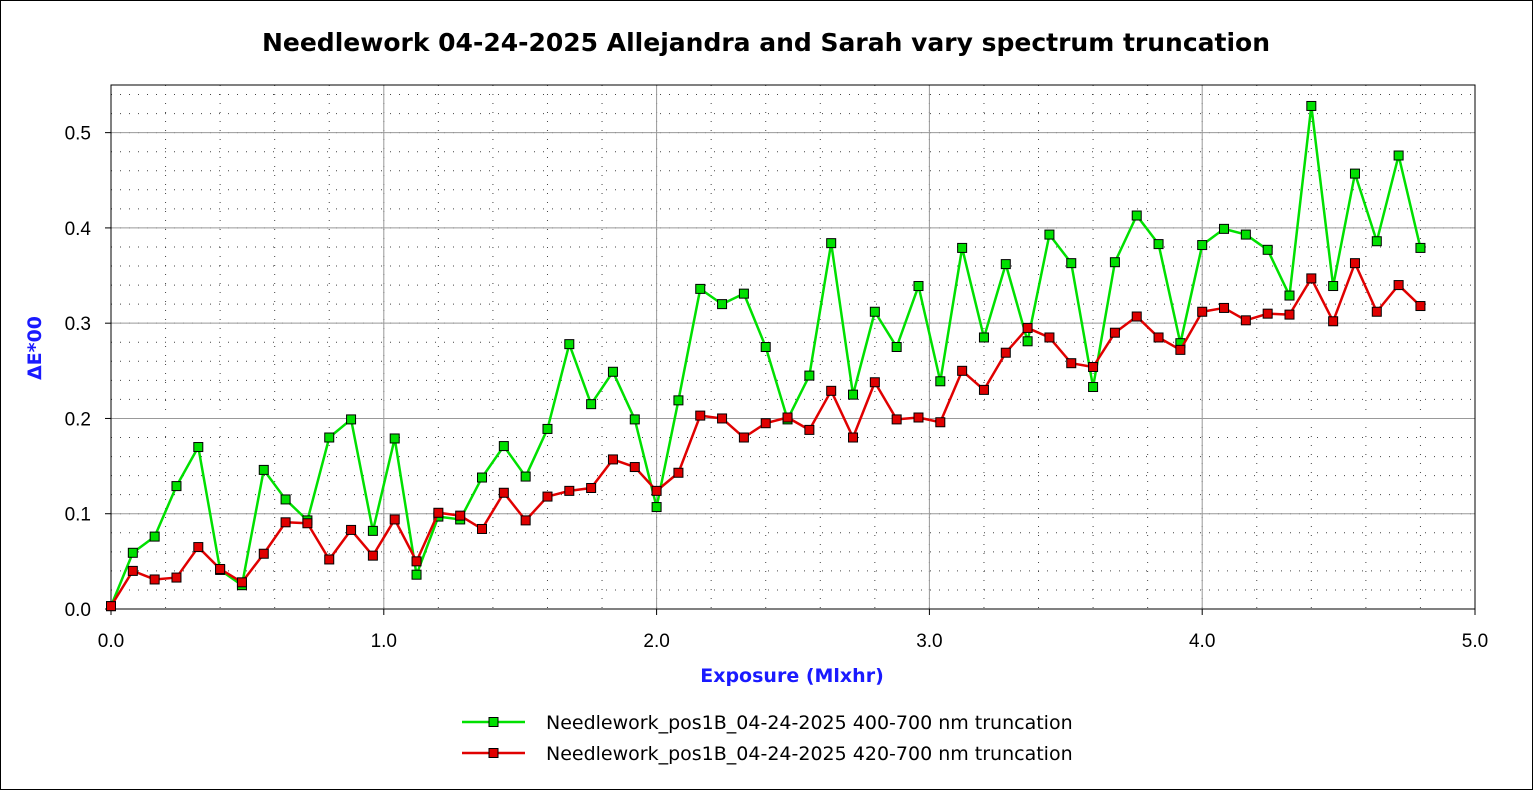 This screenshot has width=1533, height=790. What do you see at coordinates (656, 641) in the screenshot?
I see `x-tick-label: 2.0` at bounding box center [656, 641].